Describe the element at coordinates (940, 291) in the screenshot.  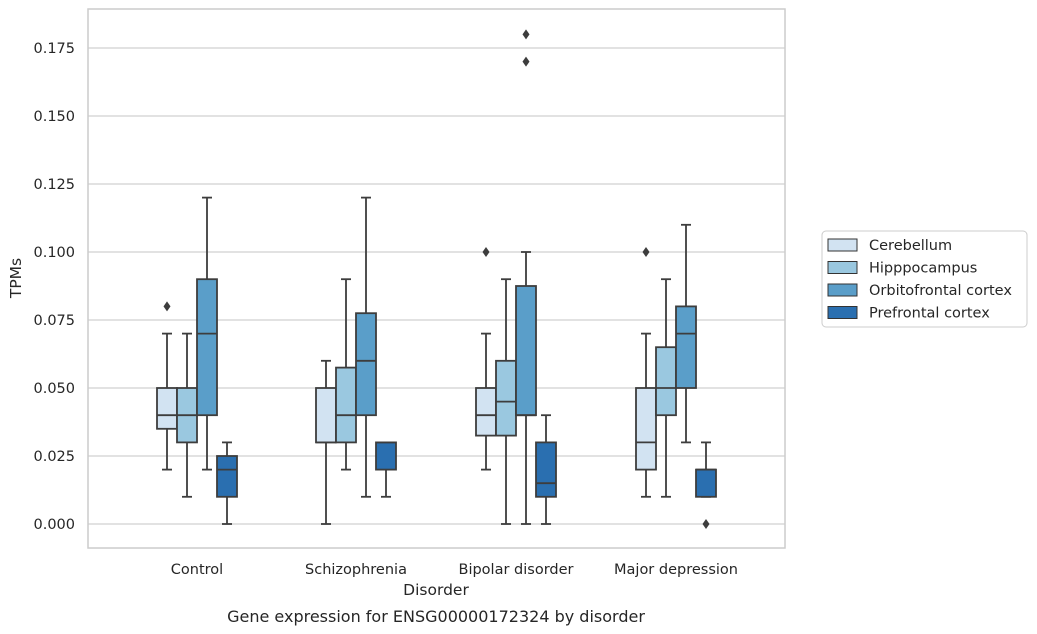
I see `legend-label: Orbitofrontal cortex` at that location.